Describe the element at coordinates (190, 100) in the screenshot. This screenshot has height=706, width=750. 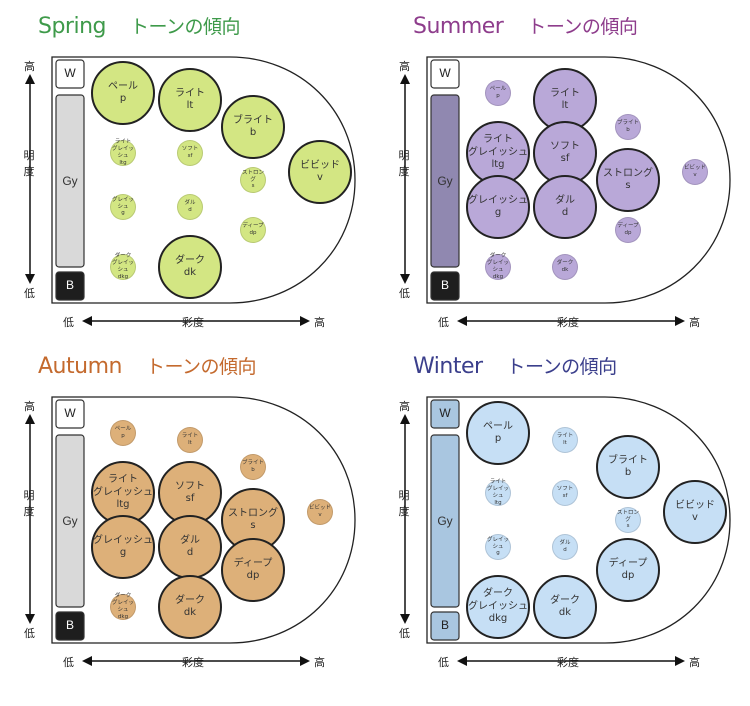
I see `tone-circle: ライト lt` at that location.